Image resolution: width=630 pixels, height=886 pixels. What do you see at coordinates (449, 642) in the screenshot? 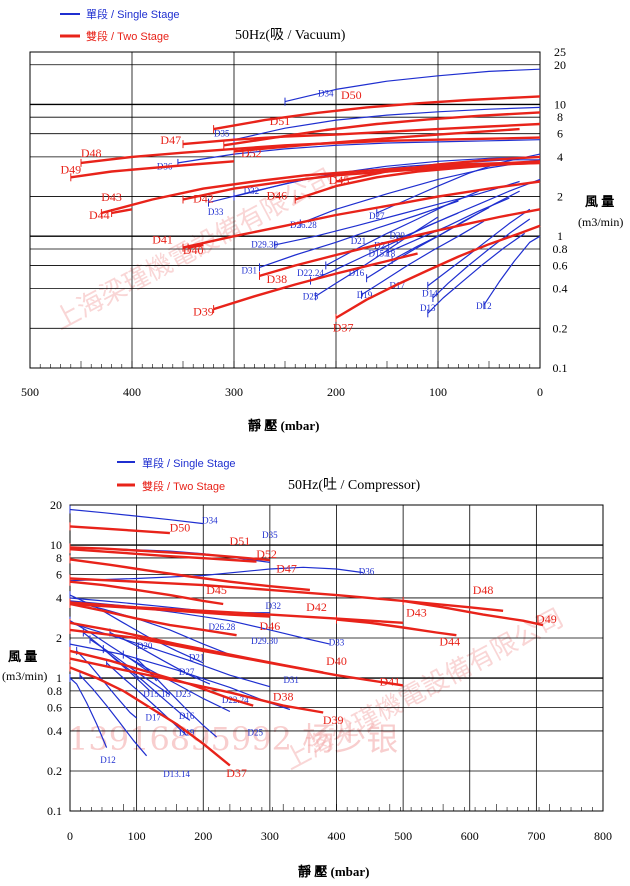
I see `series-label-d44: D44` at bounding box center [449, 642].